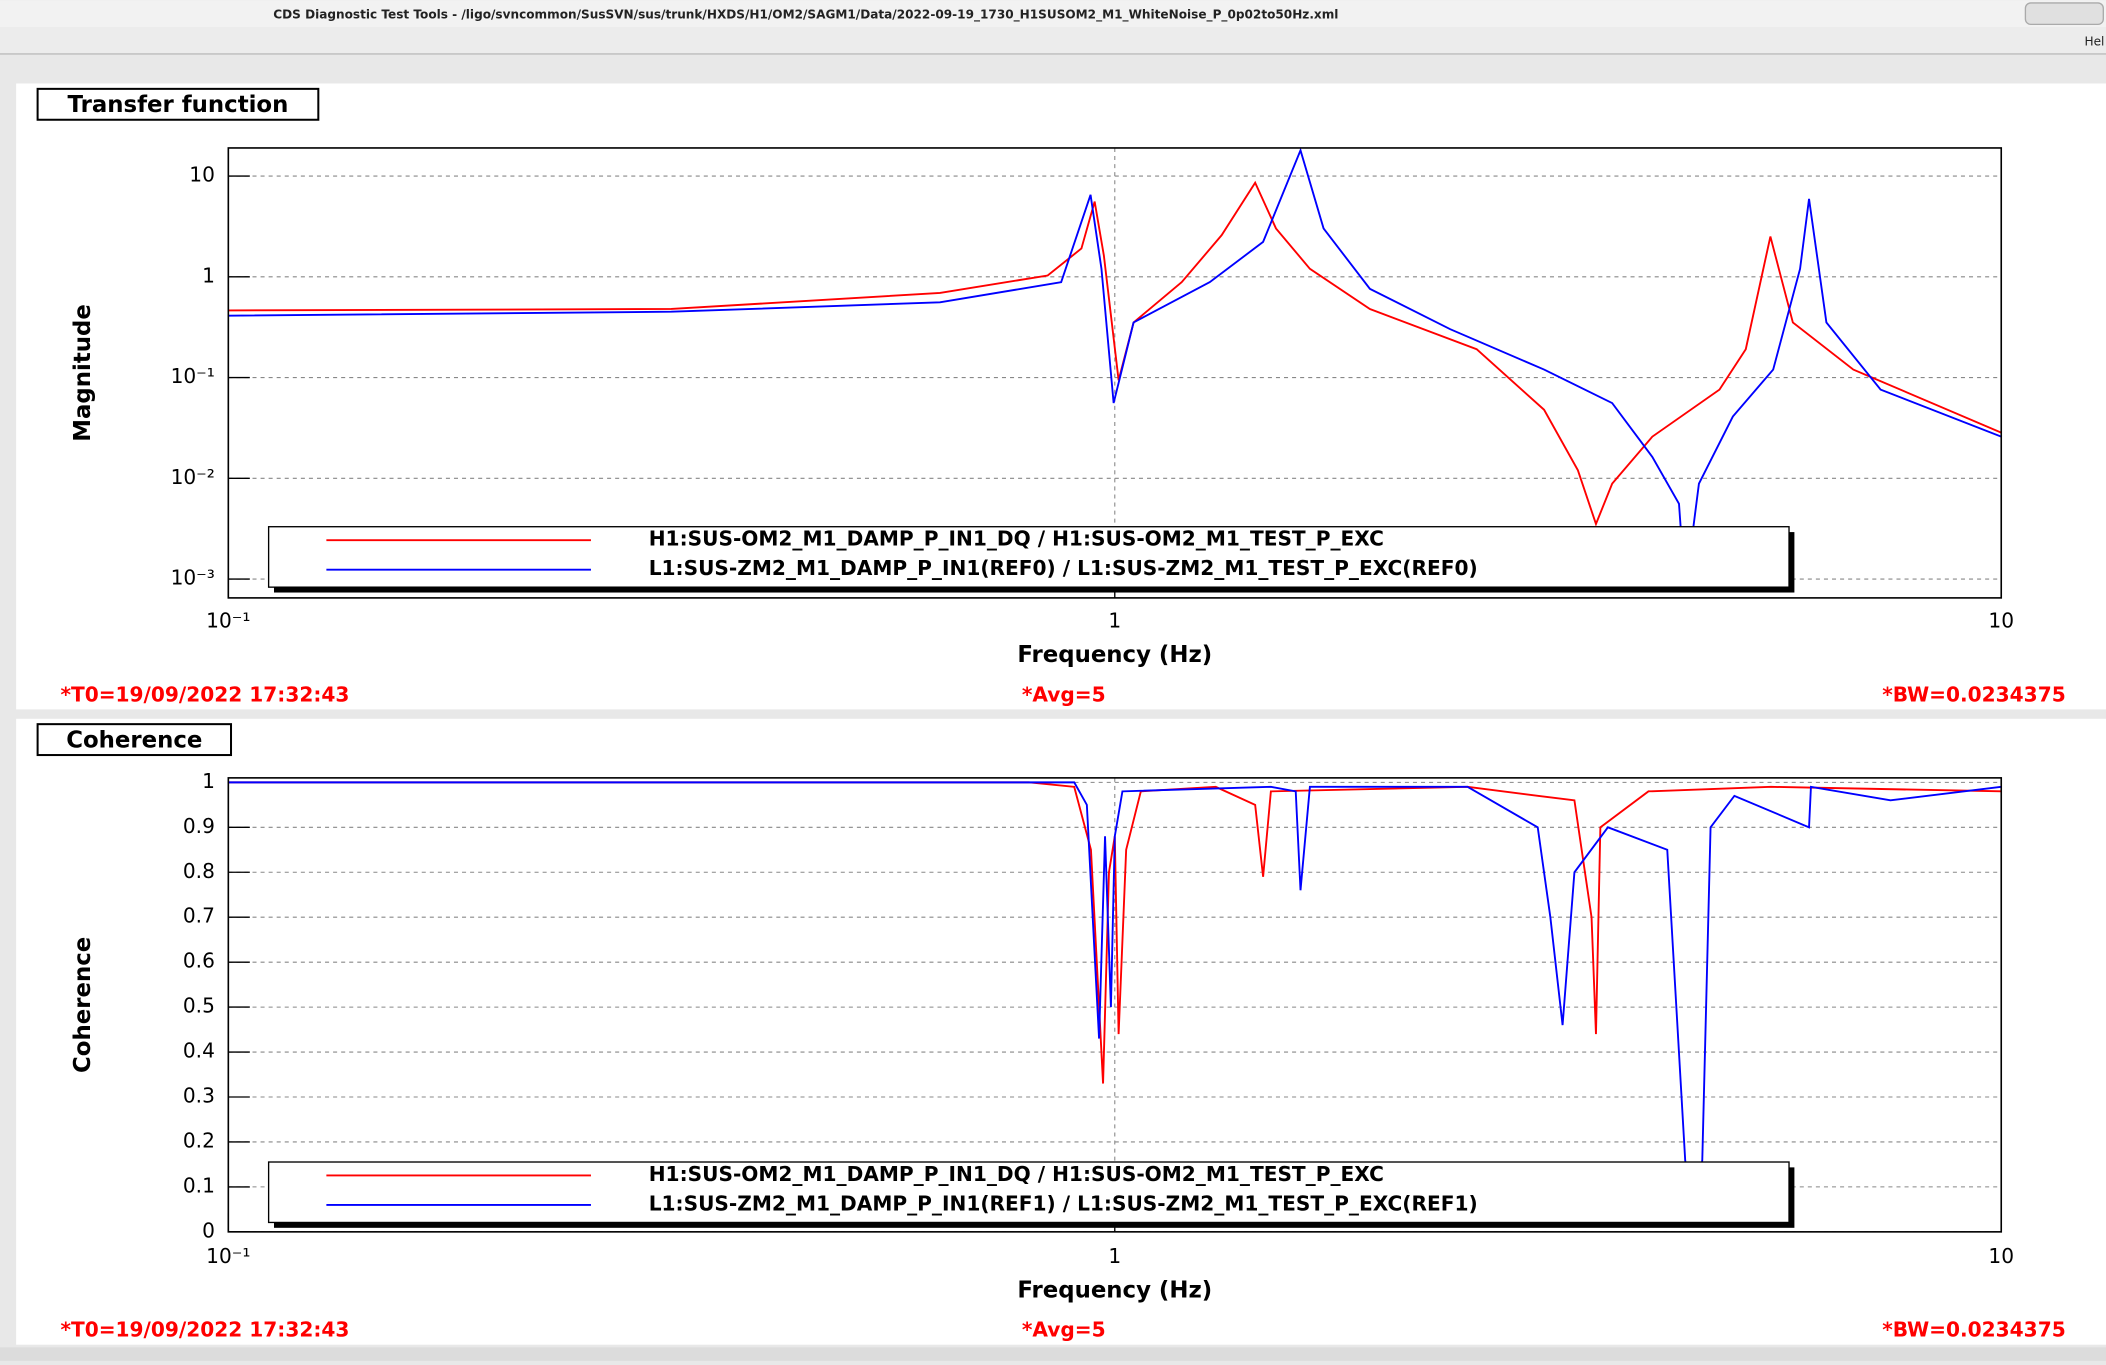 This screenshot has height=1365, width=2106. I want to click on menu-help: Hel, so click(2095, 41).